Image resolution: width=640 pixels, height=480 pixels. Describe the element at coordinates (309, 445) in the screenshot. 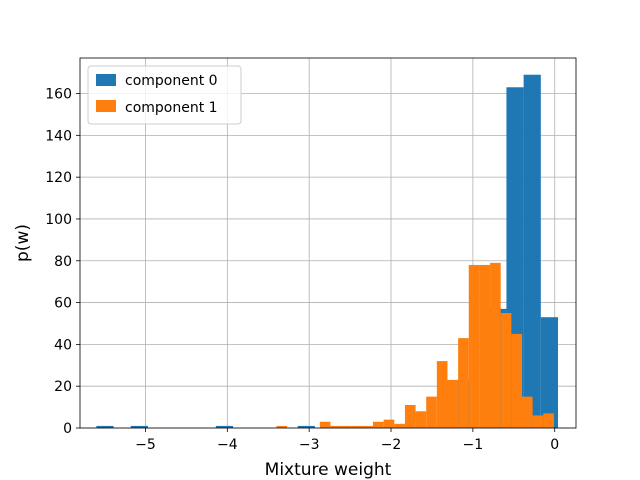

I see `x-tick-label: −3` at that location.